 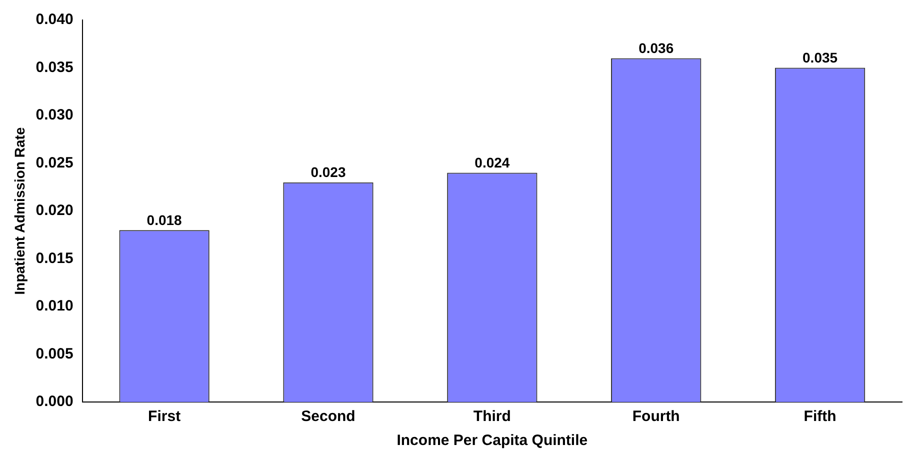 What do you see at coordinates (328, 172) in the screenshot?
I see `data-label: 0.023` at bounding box center [328, 172].